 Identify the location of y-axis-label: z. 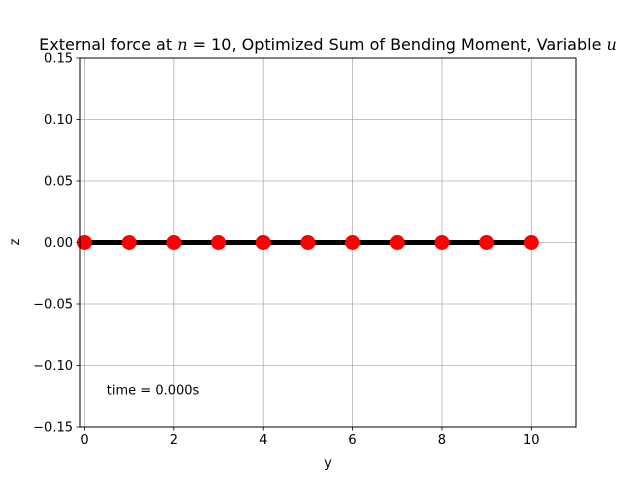
(15, 241).